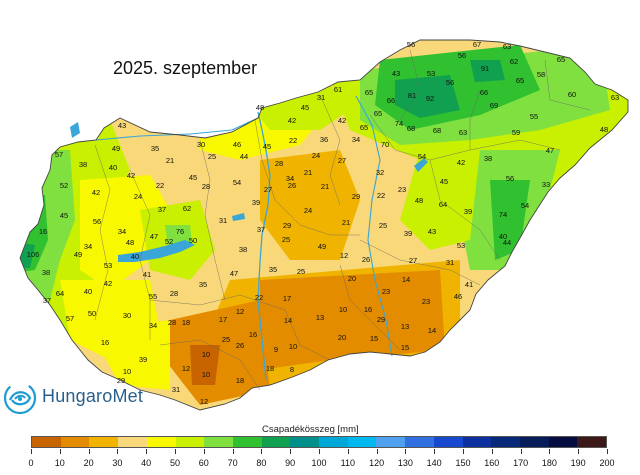  What do you see at coordinates (270, 368) in the screenshot?
I see `station-value: 18` at bounding box center [270, 368].